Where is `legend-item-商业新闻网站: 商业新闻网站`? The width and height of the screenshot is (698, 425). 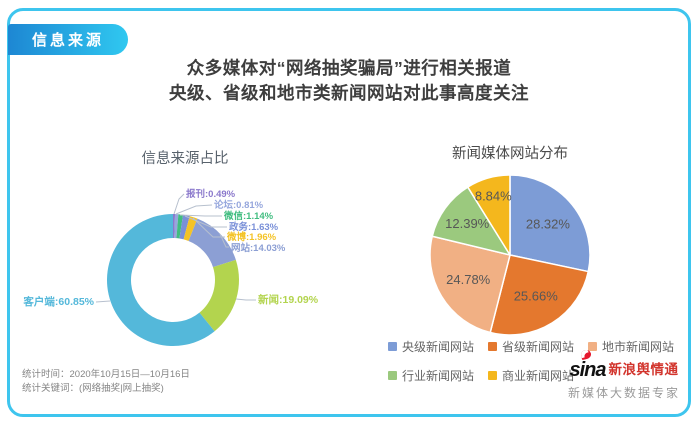 legend-item-商业新闻网站: 商业新闻网站 is located at coordinates (531, 375).